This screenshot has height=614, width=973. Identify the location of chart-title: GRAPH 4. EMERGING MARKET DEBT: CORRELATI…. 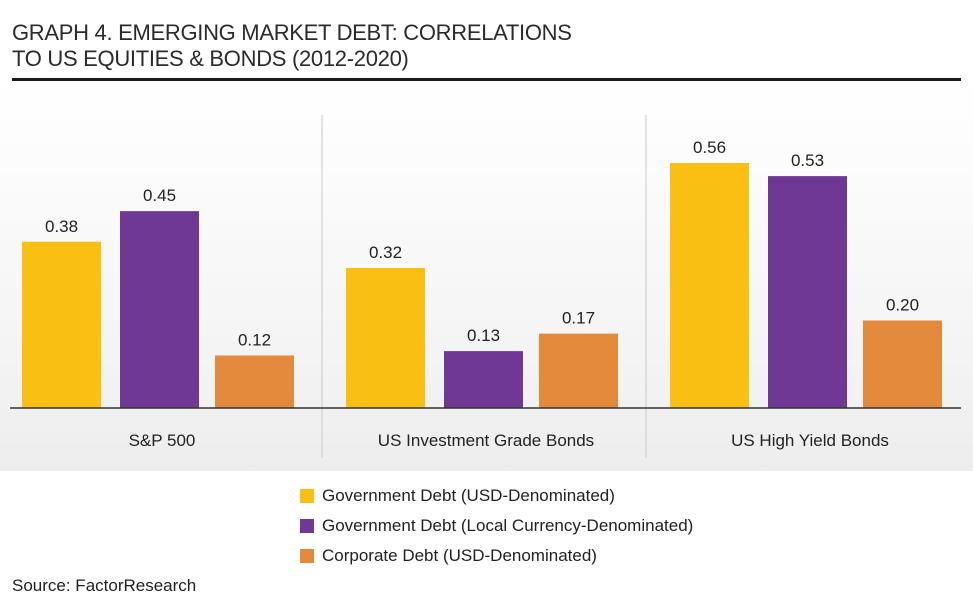
(292, 46).